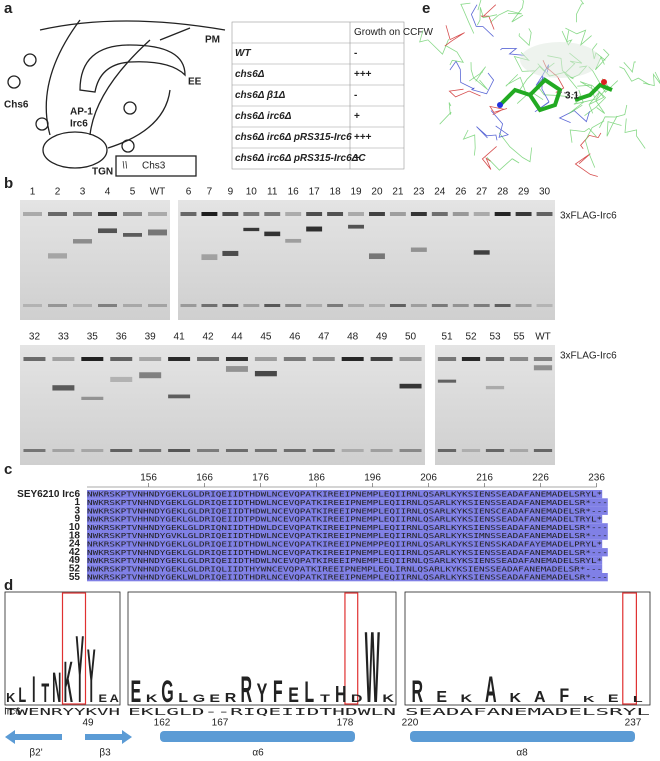 This screenshot has width=660, height=761. I want to click on lane-label: 39, so click(151, 337).